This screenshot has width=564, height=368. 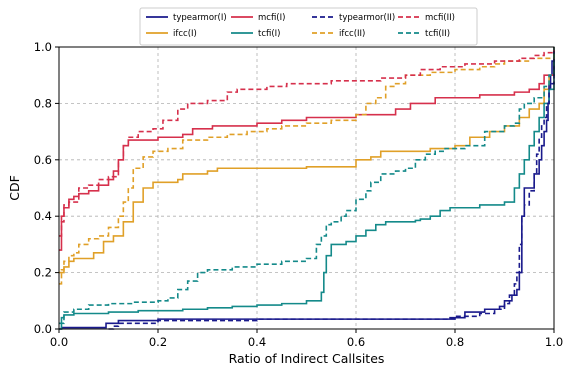 What do you see at coordinates (43, 273) in the screenshot?
I see `y-tick-label: 0.2` at bounding box center [43, 273].